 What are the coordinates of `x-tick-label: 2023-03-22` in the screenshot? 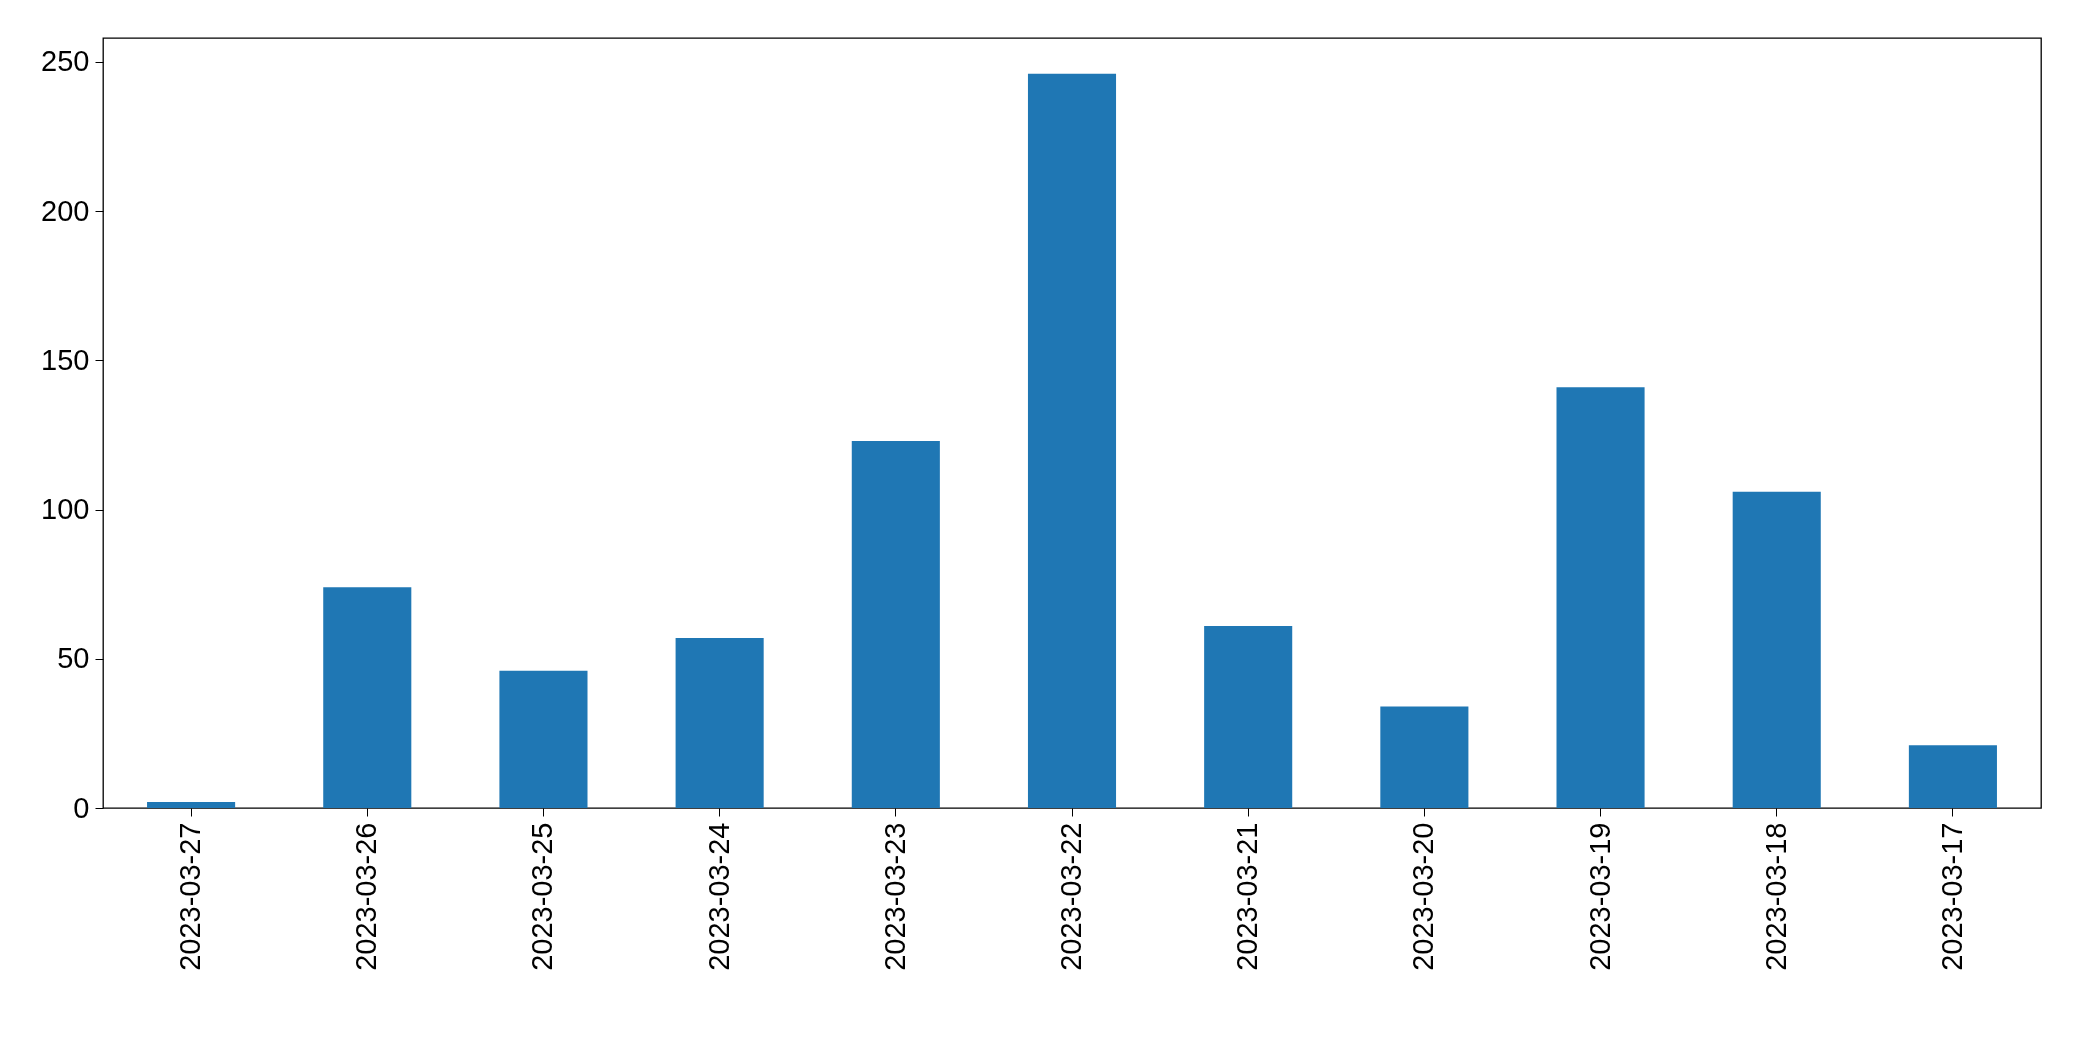 It's located at (1071, 896).